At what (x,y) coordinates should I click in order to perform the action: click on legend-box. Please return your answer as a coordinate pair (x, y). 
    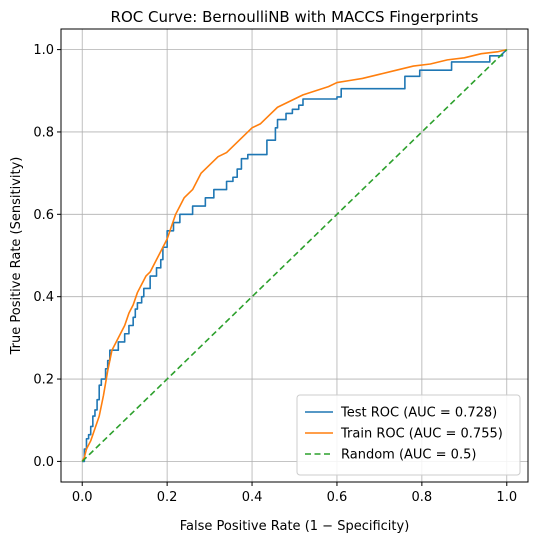
    Looking at the image, I should click on (408, 435).